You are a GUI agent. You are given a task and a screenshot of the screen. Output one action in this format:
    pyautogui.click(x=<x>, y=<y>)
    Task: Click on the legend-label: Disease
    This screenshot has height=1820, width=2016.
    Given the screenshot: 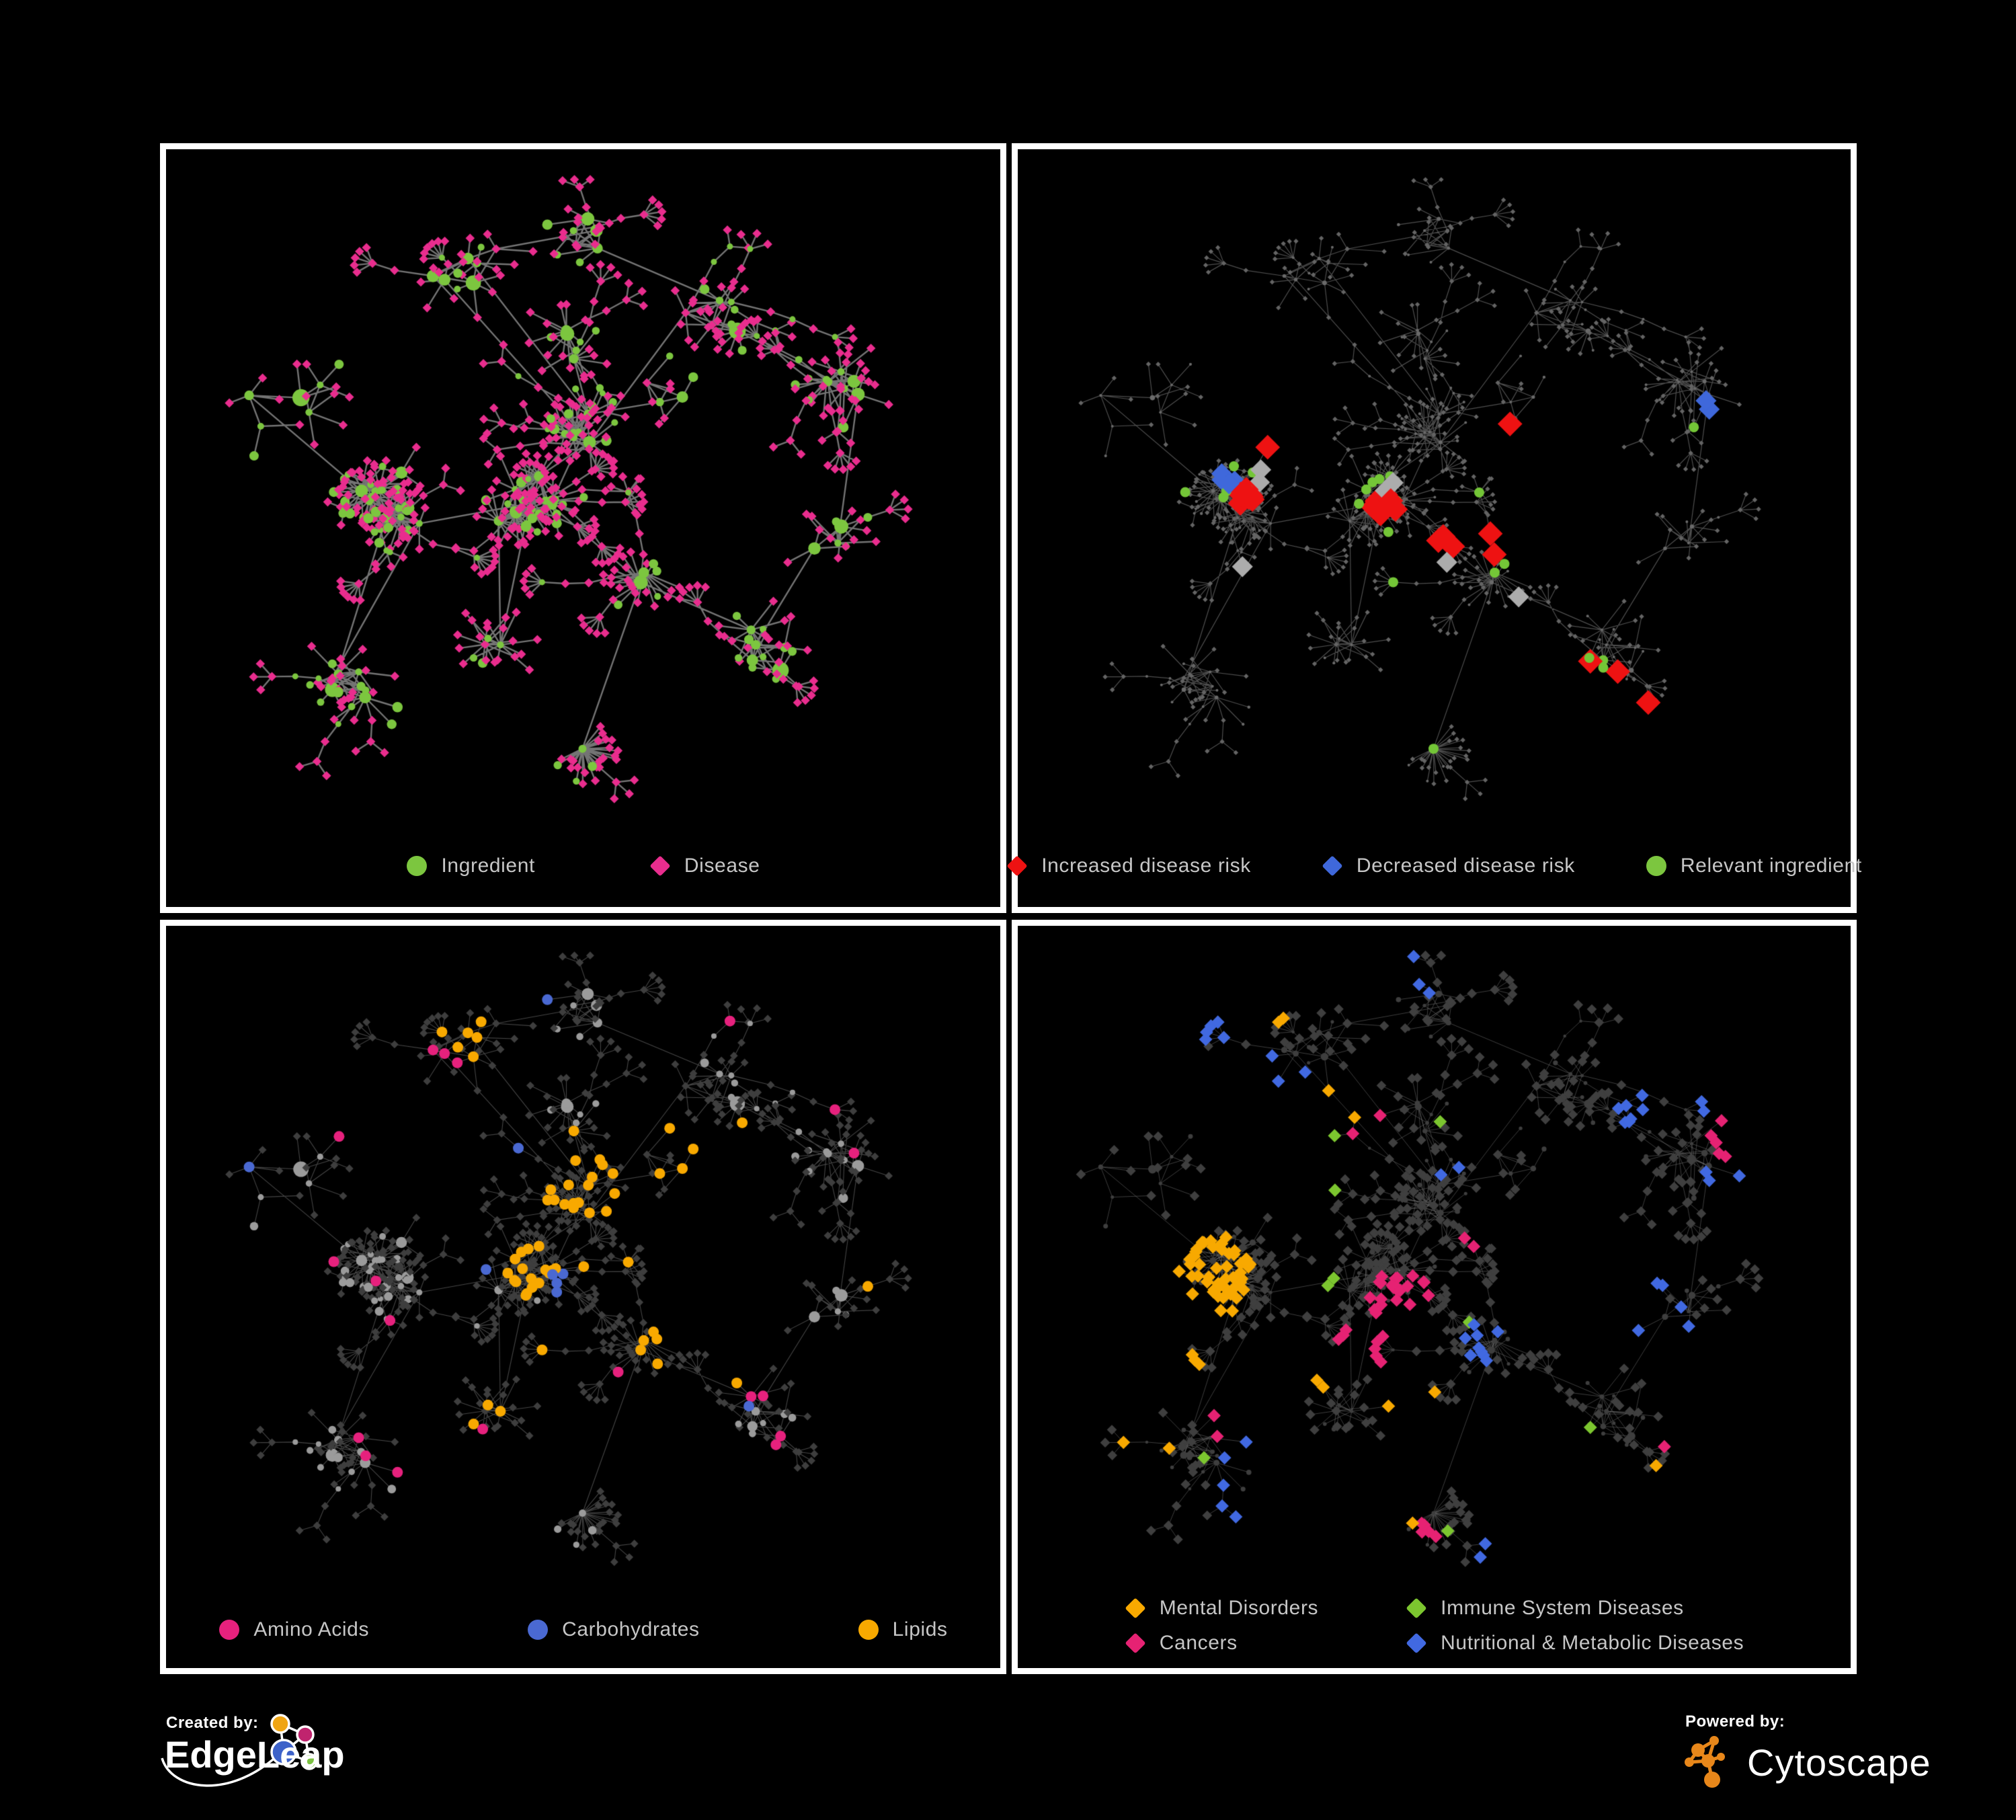 What is the action you would take?
    pyautogui.click(x=722, y=866)
    